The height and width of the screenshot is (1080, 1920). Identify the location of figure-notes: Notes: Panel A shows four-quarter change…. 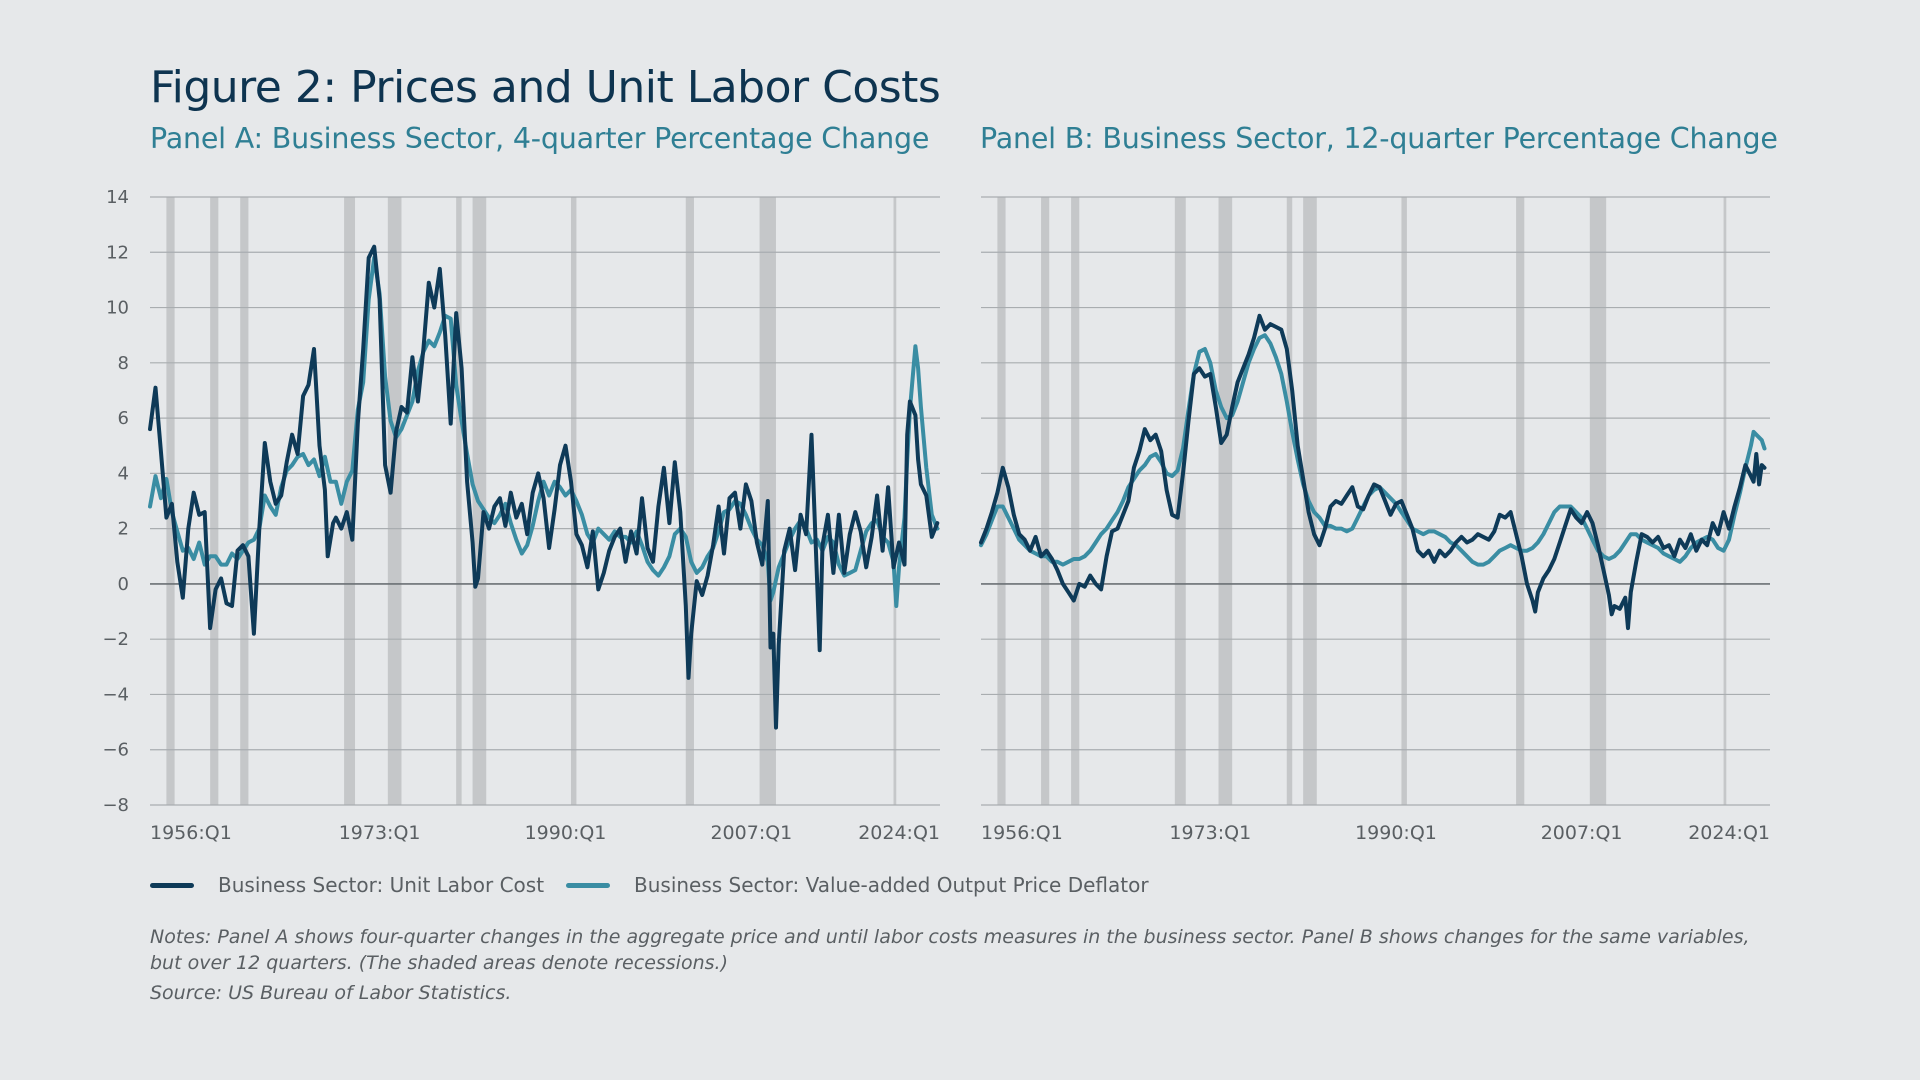
(950, 950).